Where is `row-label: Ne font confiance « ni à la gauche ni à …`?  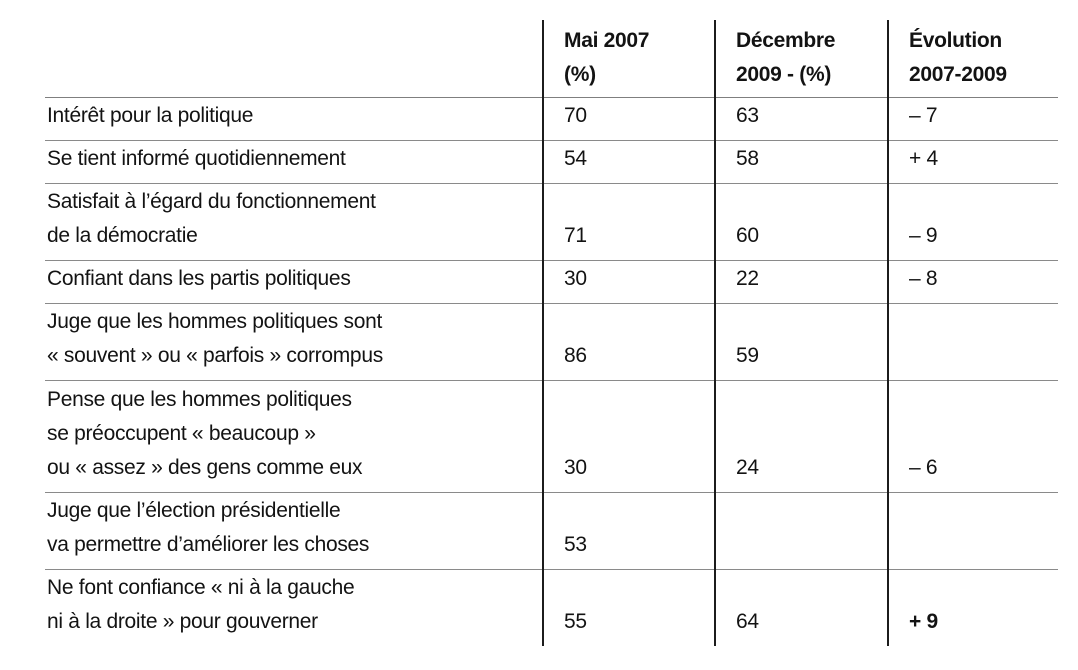 row-label: Ne font confiance « ni à la gauche ni à … is located at coordinates (294, 607).